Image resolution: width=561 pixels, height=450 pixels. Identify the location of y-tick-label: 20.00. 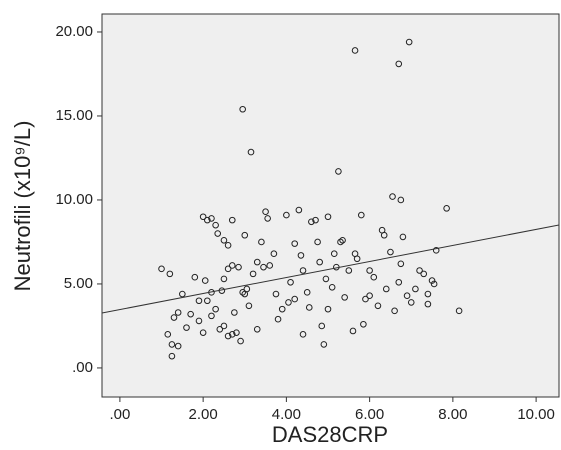
(74, 31).